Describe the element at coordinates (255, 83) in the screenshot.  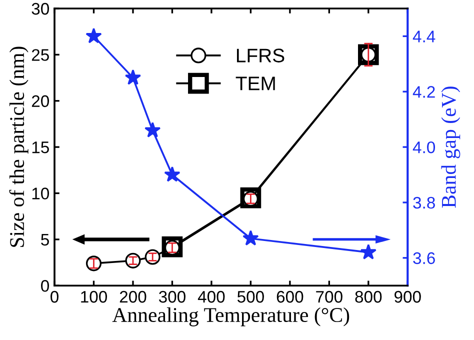
I see `legend-label: TEM` at that location.